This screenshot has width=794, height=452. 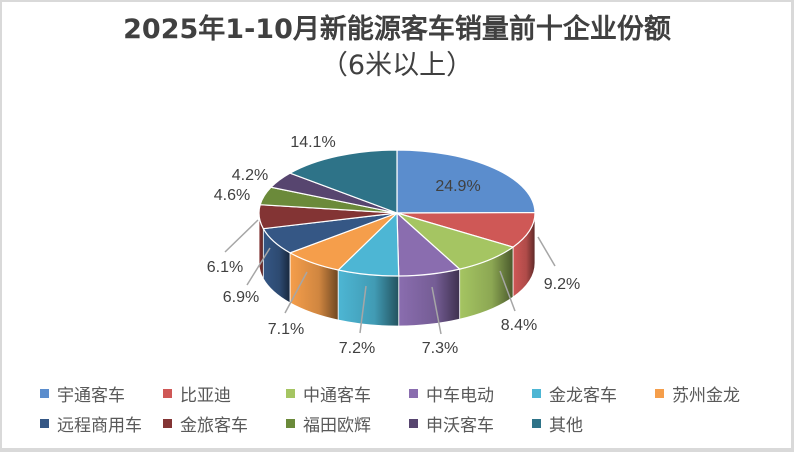 I want to click on legend-label: 远程商用车, so click(x=99, y=425).